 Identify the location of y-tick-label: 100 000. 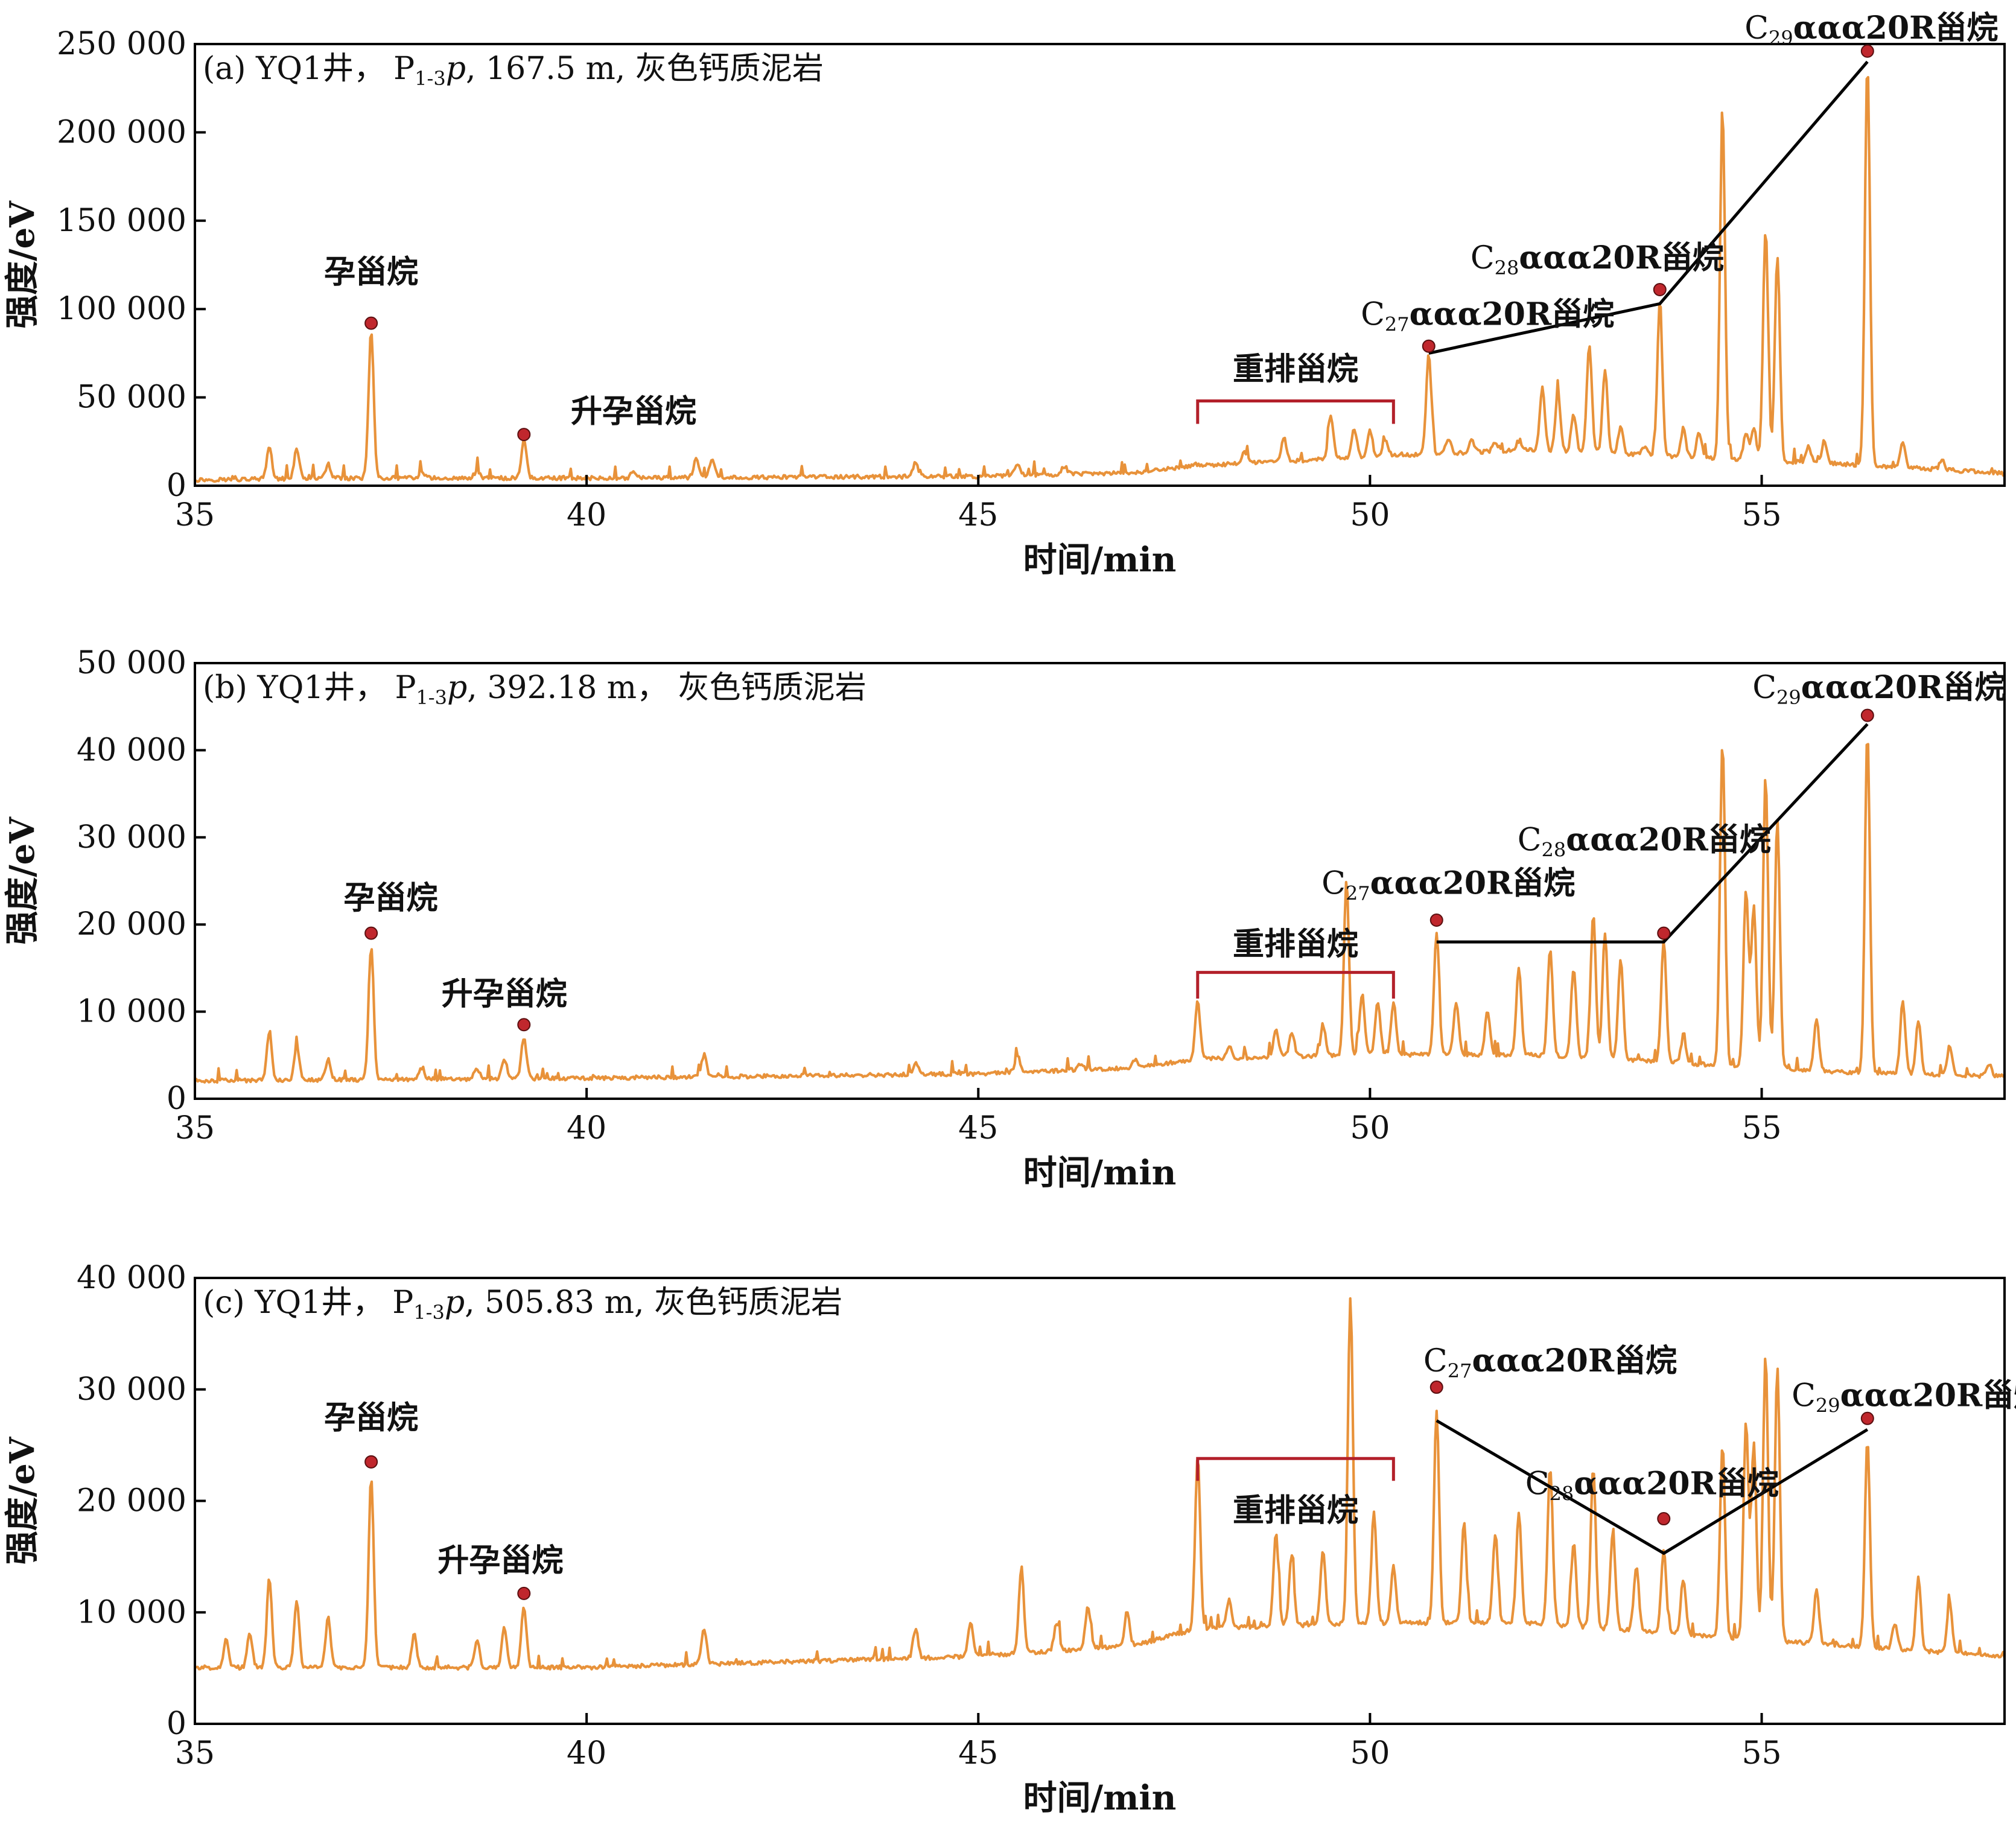
(121, 309).